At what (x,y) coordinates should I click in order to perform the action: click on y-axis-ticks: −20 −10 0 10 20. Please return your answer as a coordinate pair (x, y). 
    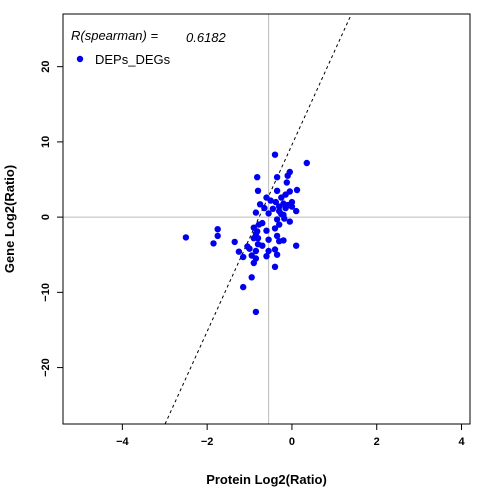
    Looking at the image, I should click on (51, 219).